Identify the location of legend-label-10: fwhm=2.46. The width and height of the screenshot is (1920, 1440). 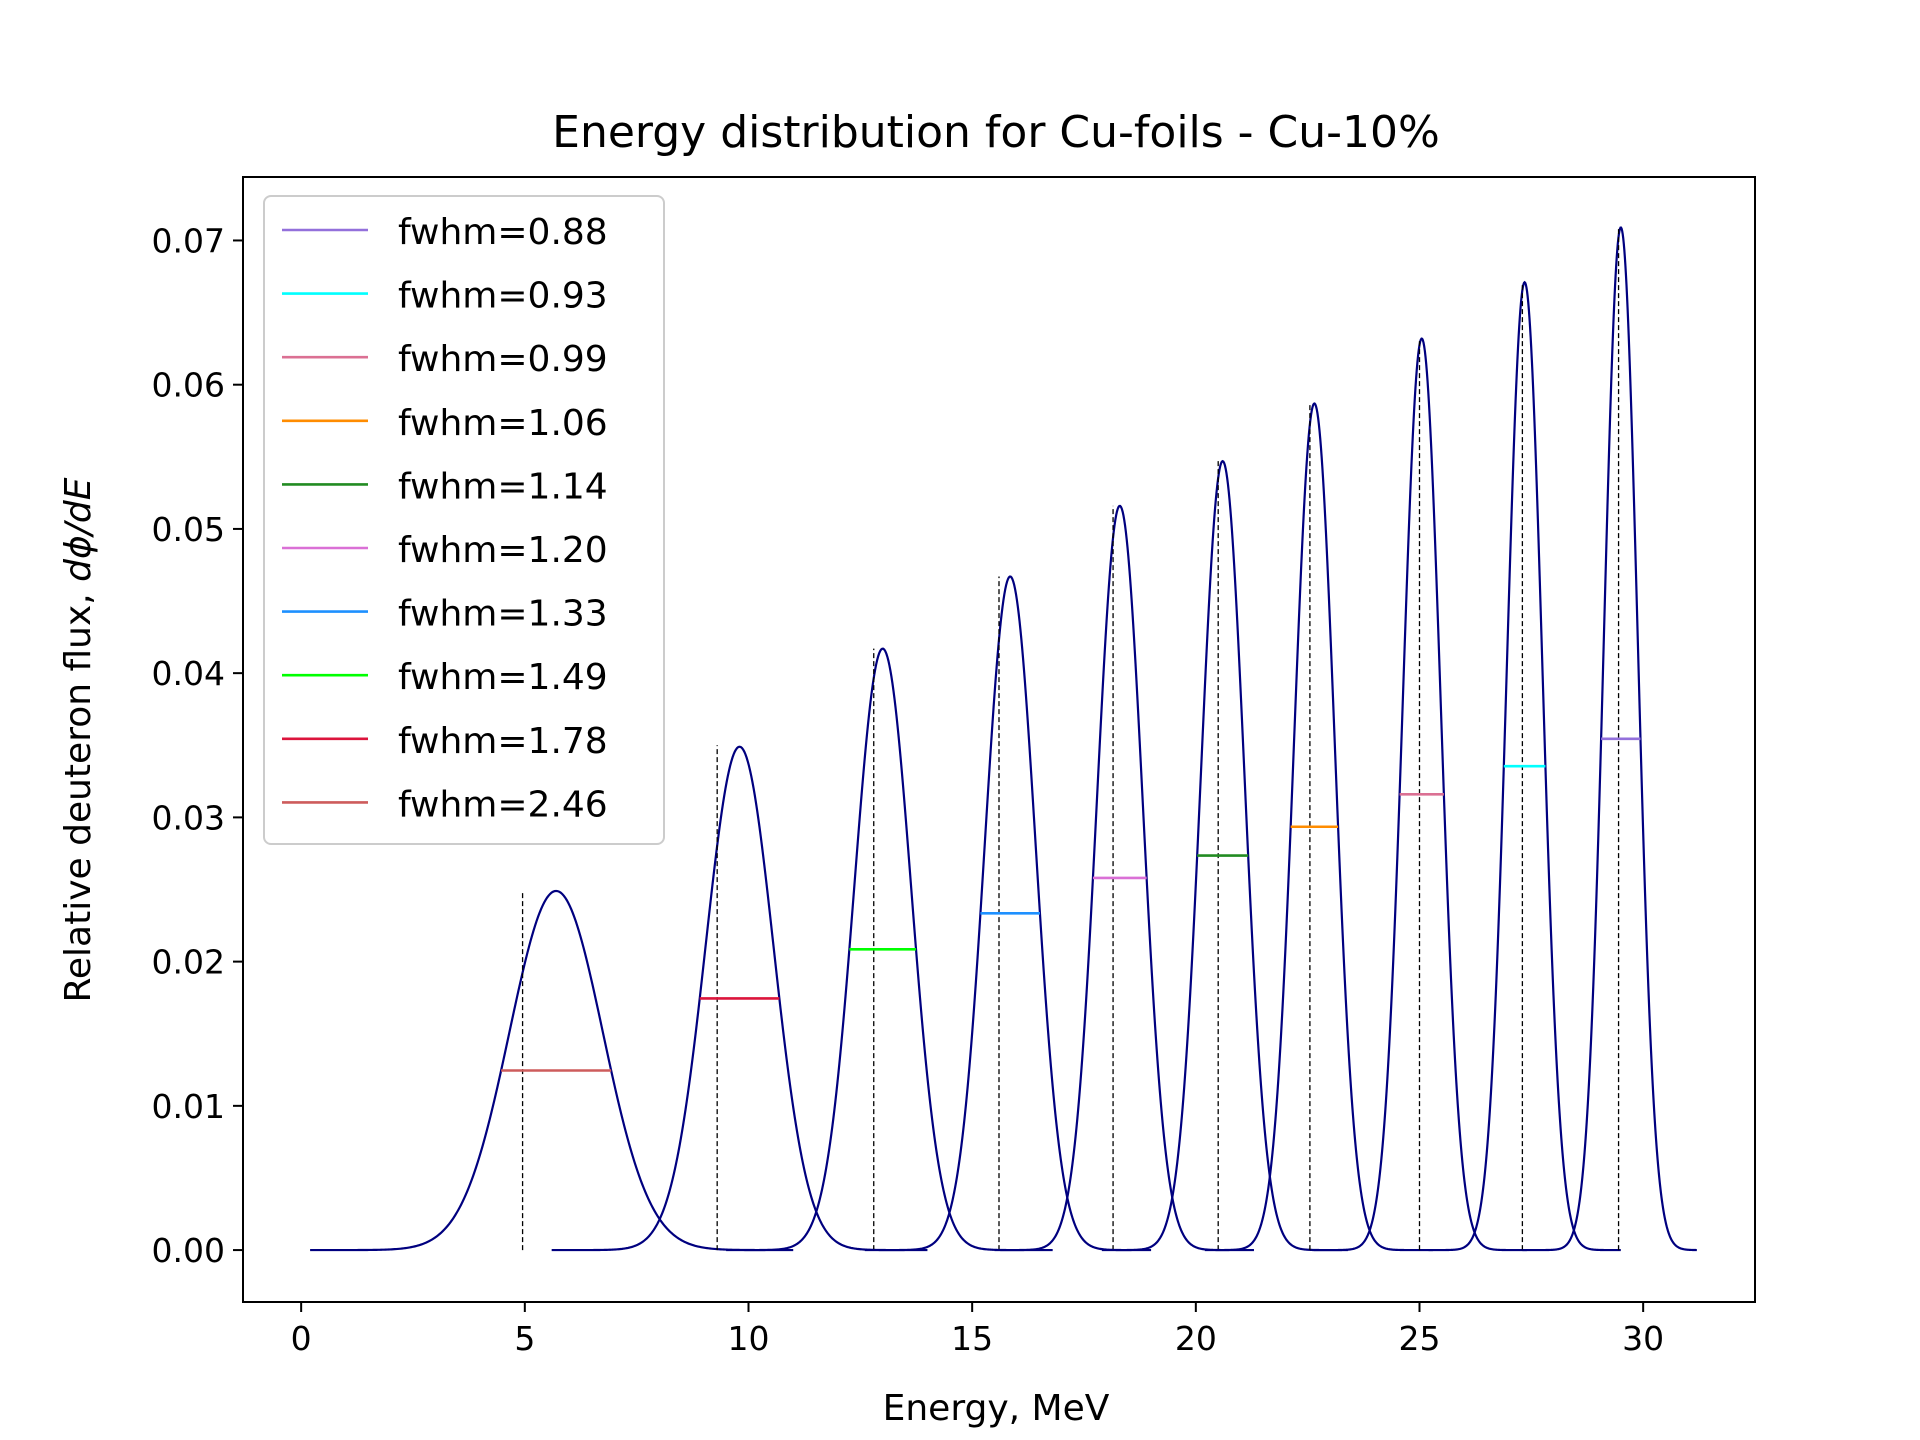
(503, 804).